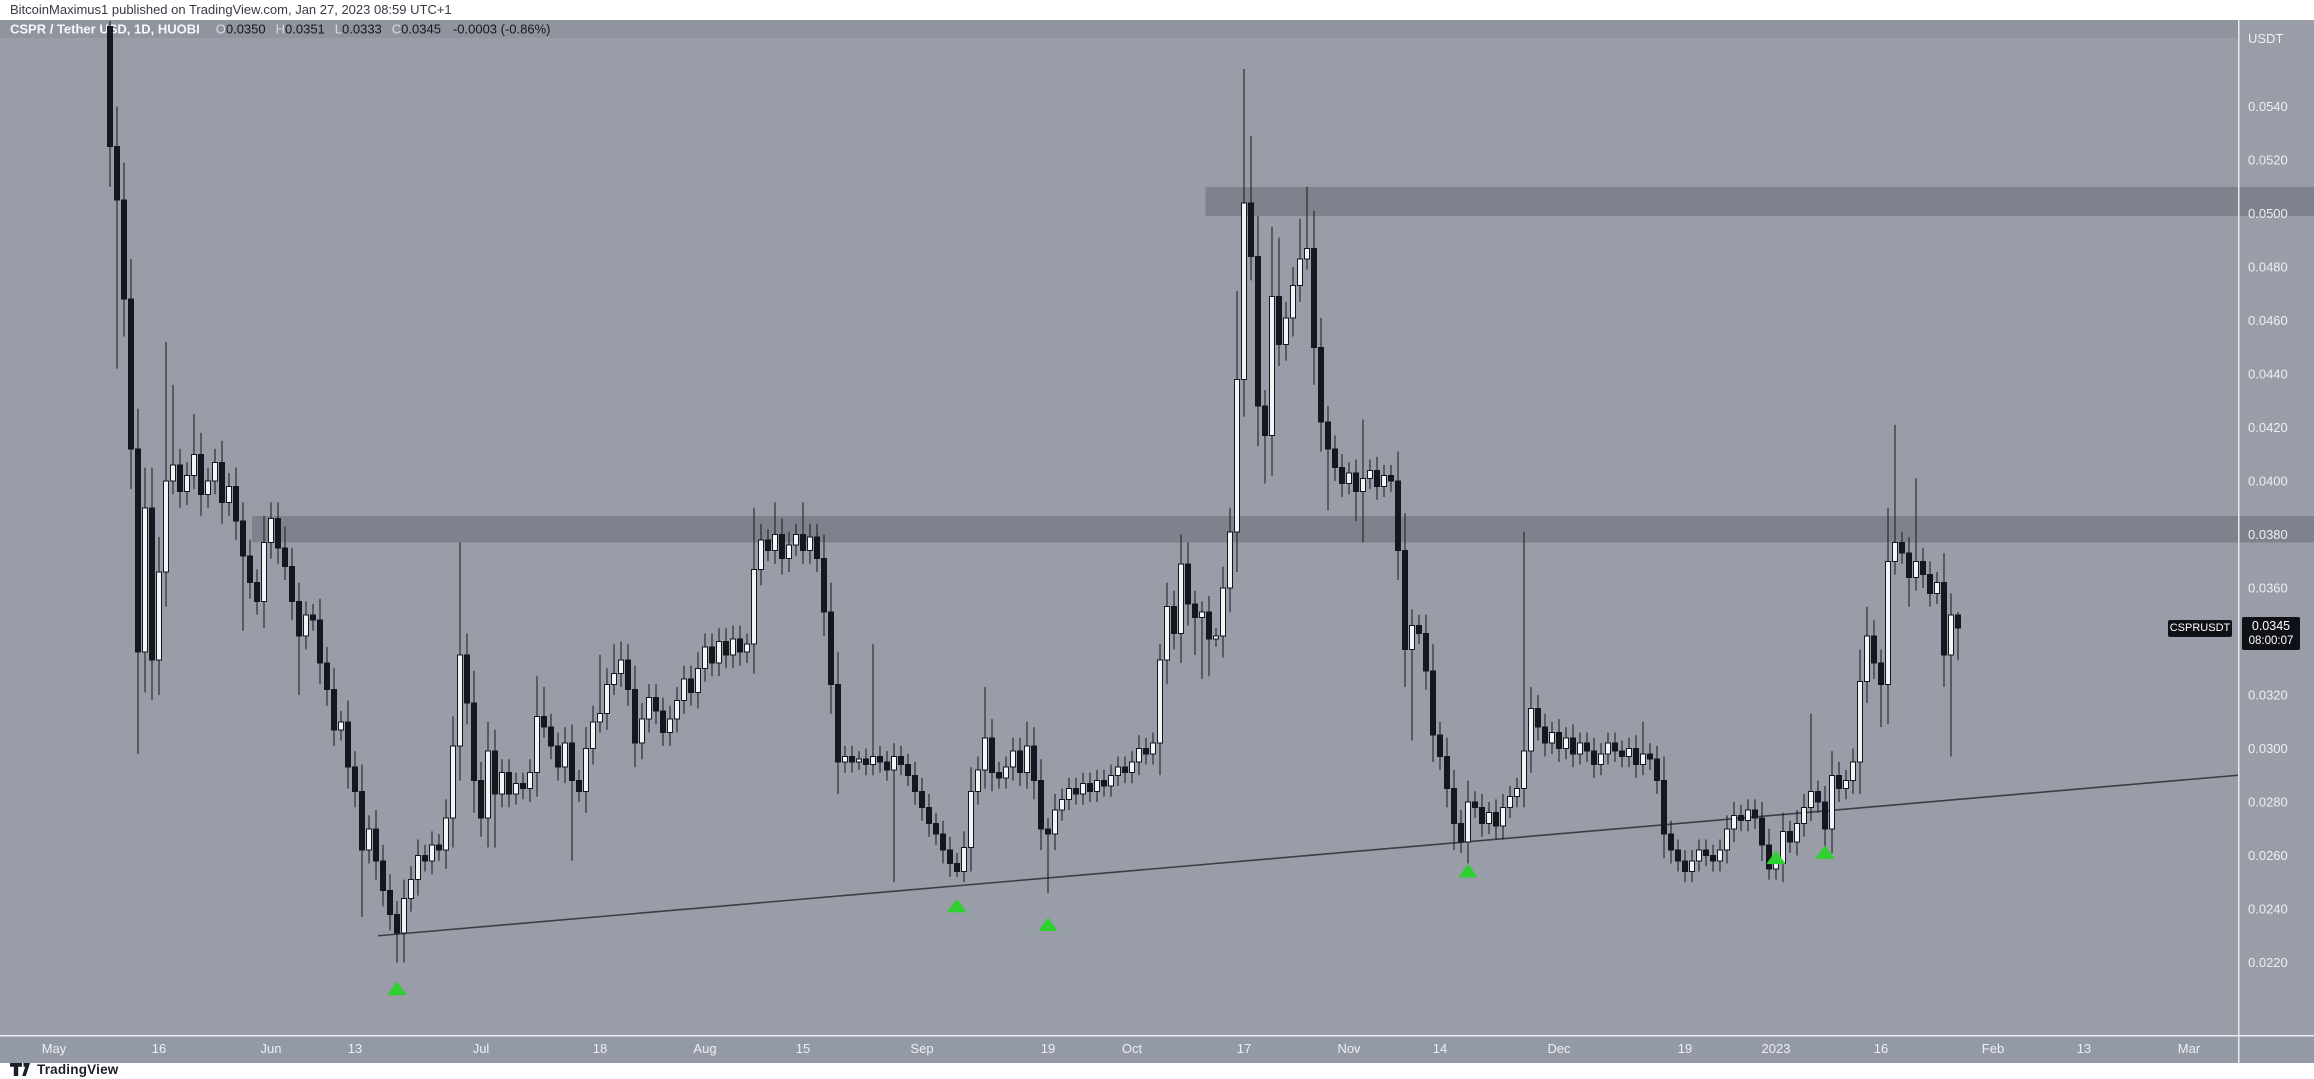 The width and height of the screenshot is (2314, 1079). Describe the element at coordinates (2268, 909) in the screenshot. I see `price-tick-label: 0.0240` at that location.